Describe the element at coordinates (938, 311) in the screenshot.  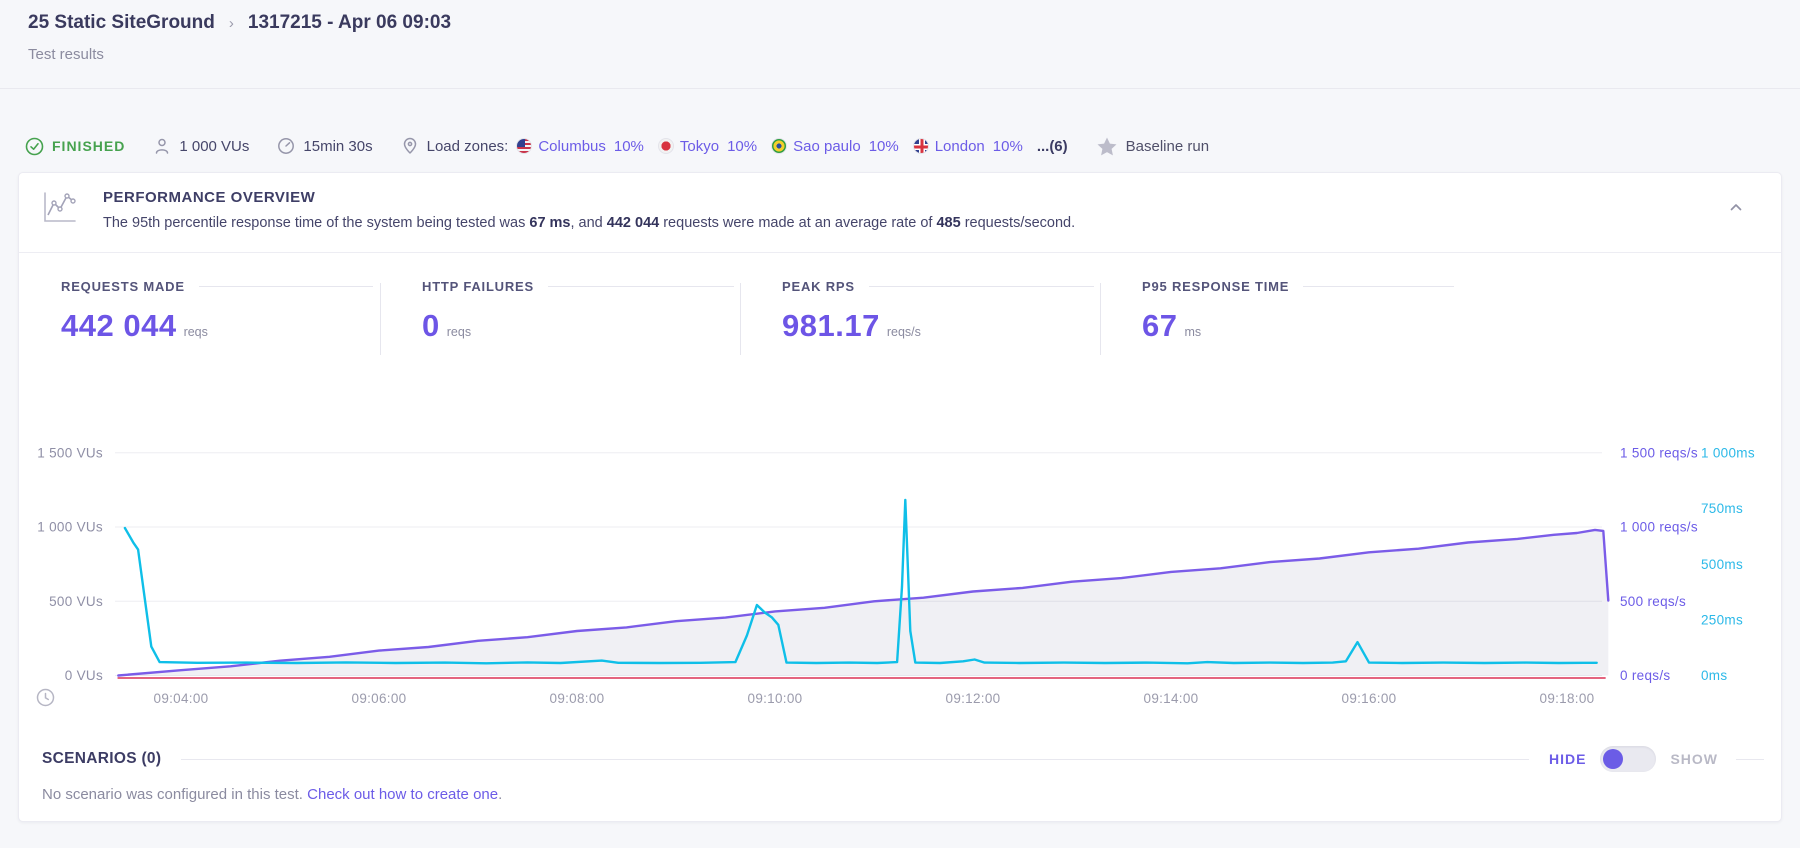
I see `metric-card-peak-rps: PEAK RPS 981.17 reqs/s` at that location.